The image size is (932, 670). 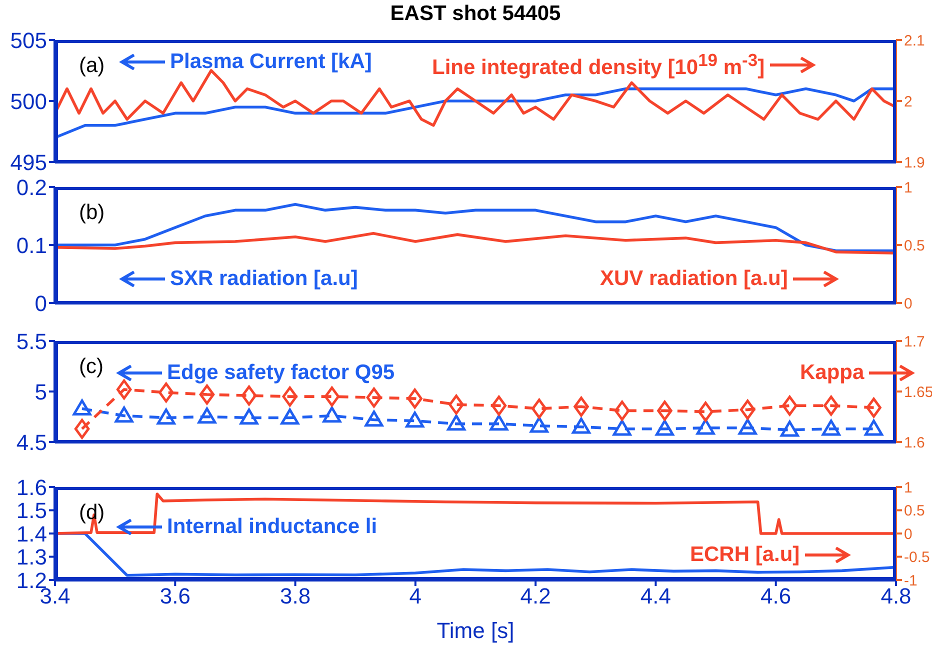 What do you see at coordinates (264, 279) in the screenshot?
I see `legend-label: SXR radiation [a.u]` at bounding box center [264, 279].